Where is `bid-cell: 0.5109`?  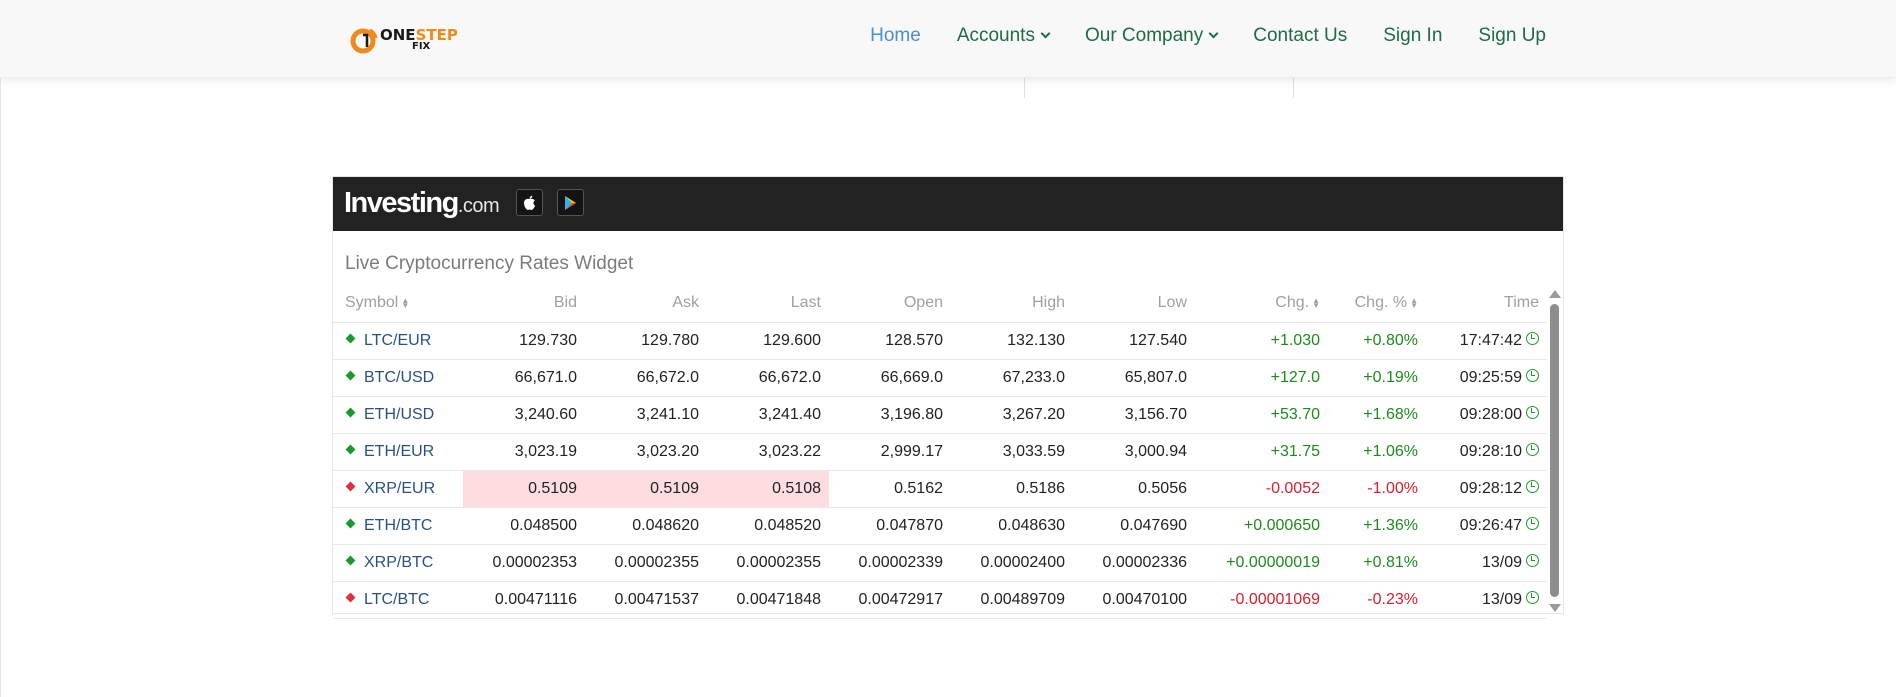 bid-cell: 0.5109 is located at coordinates (524, 489).